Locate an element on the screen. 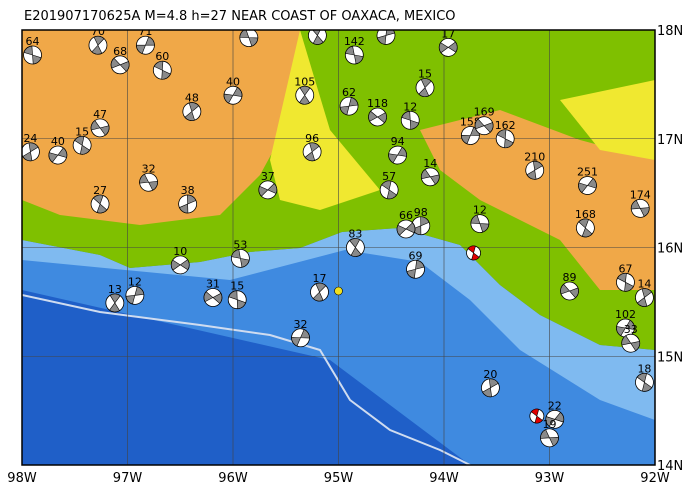  depth-label: 105 is located at coordinates (304, 81).